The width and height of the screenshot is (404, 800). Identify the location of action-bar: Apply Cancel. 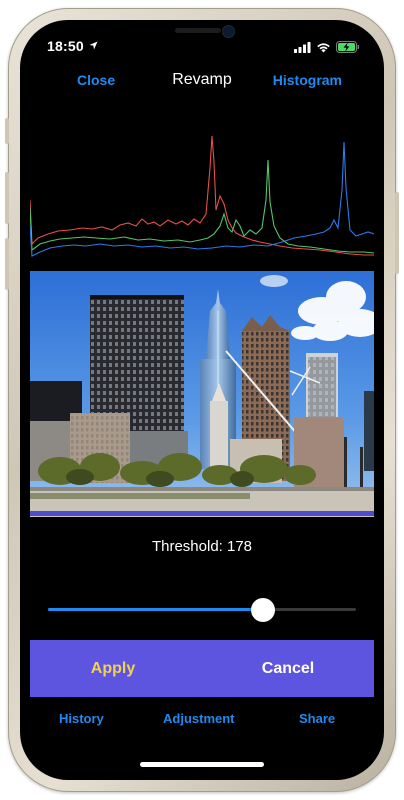
(202, 668).